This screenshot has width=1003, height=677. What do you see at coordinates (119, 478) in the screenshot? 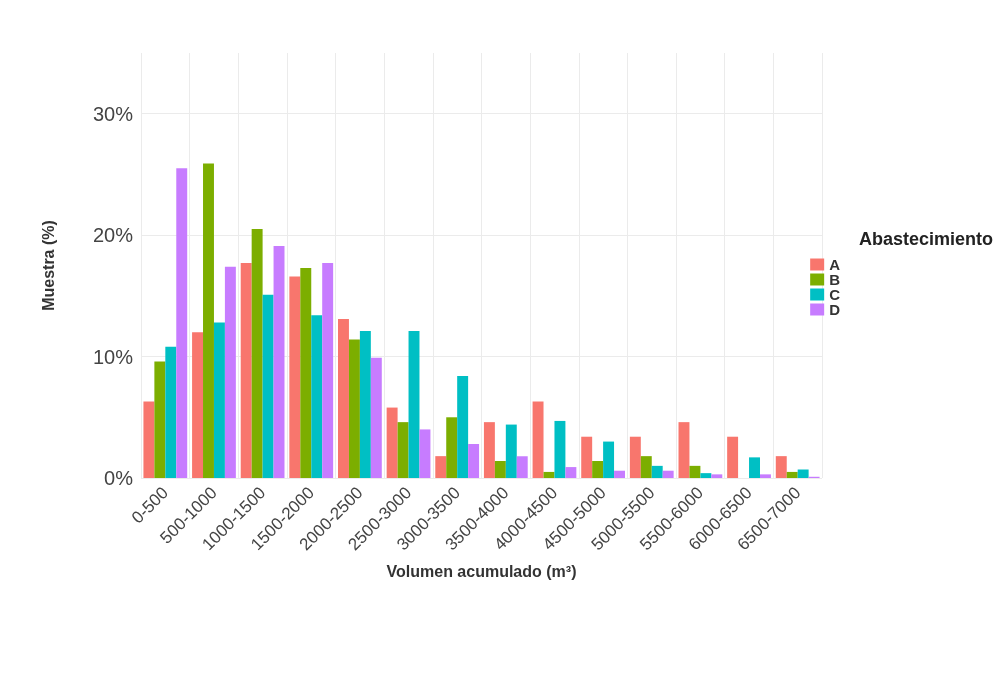
I see `y-tick-label: 0%` at bounding box center [119, 478].